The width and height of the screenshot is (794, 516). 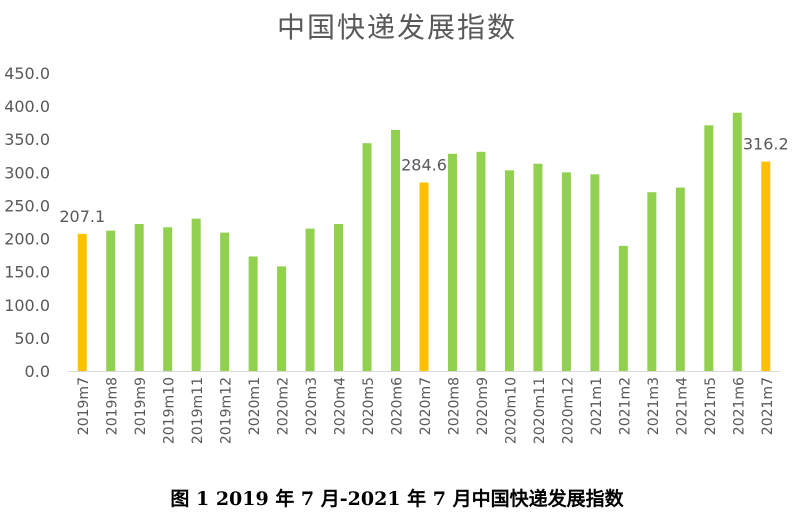 I want to click on x-tick-label: 2019m10, so click(x=170, y=410).